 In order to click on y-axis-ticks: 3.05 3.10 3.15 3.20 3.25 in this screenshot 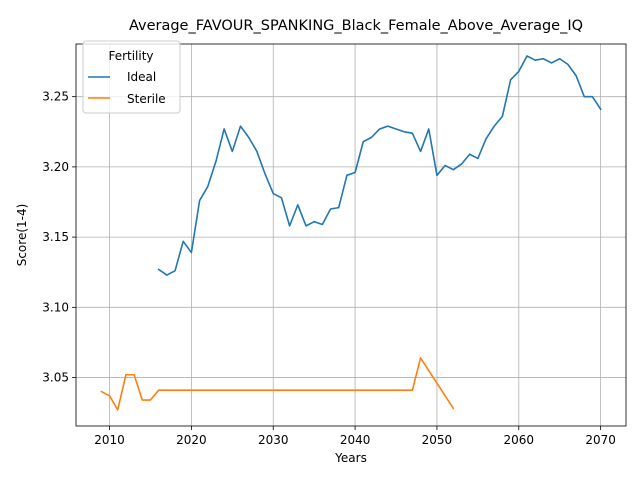, I will do `click(59, 237)`.